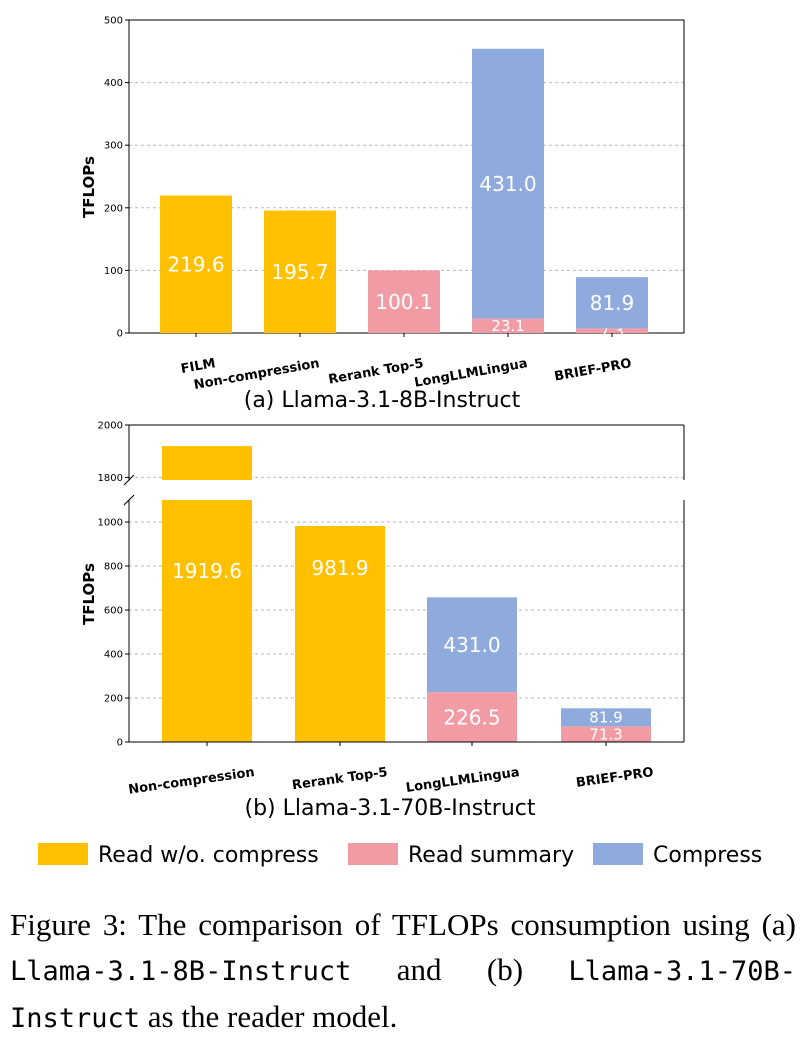  I want to click on data-label: 195.7, so click(299, 272).